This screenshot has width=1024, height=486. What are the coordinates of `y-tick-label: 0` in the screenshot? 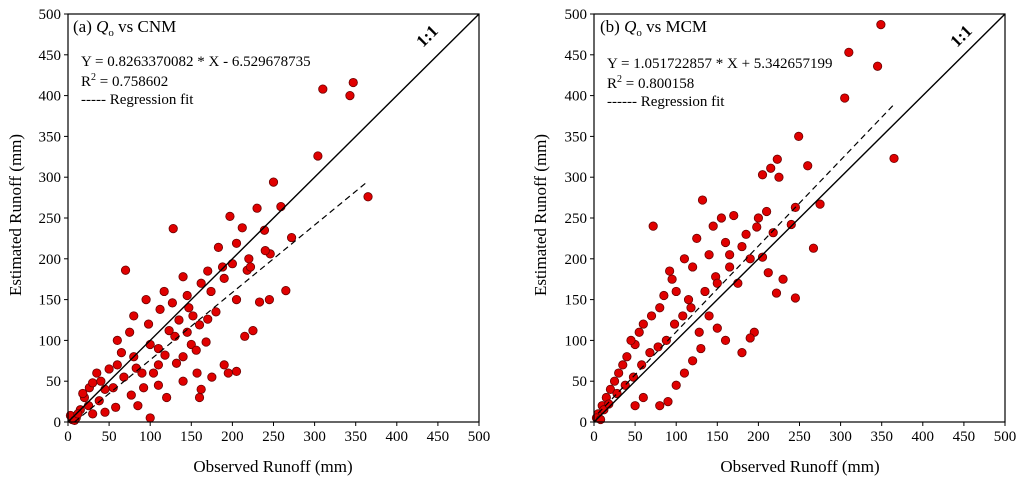 It's located at (58, 423).